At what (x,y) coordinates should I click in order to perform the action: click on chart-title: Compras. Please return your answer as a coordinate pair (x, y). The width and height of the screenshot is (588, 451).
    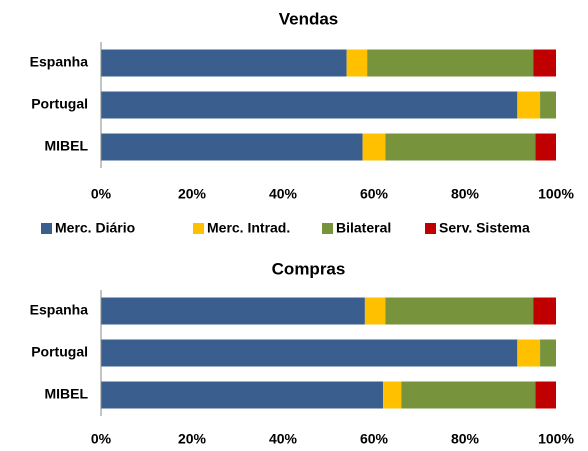
    Looking at the image, I should click on (309, 268).